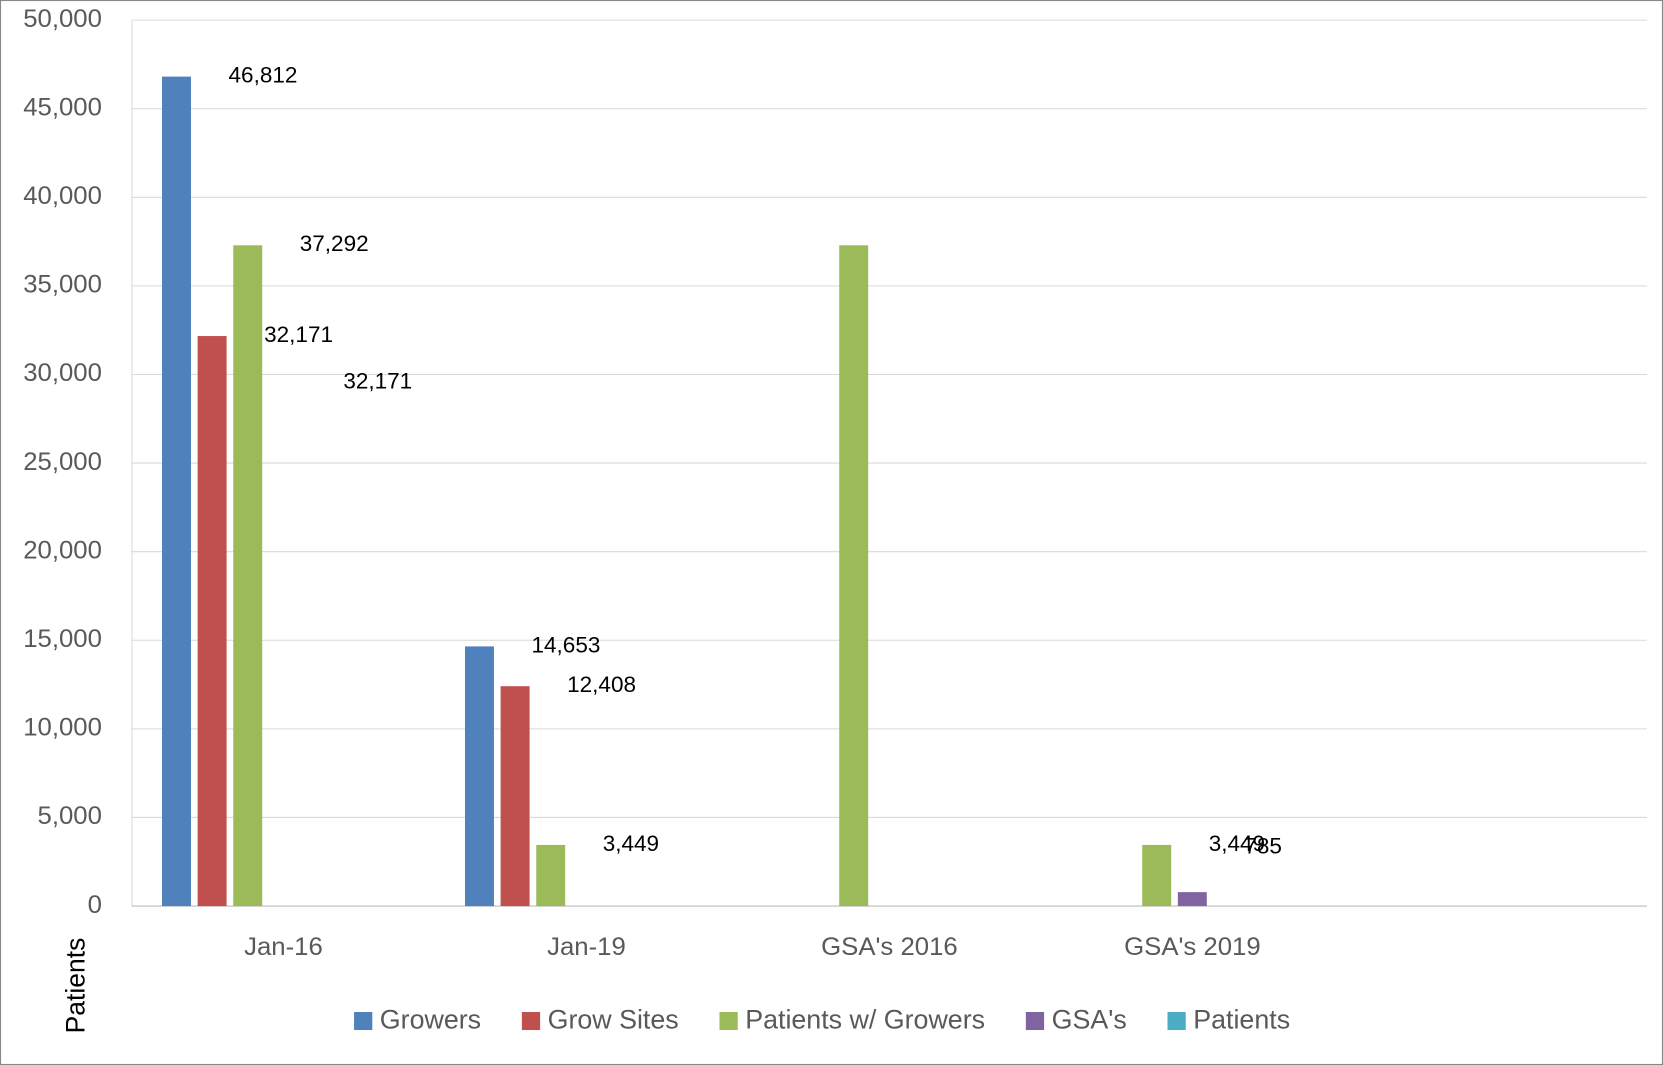 The image size is (1663, 1065). Describe the element at coordinates (377, 381) in the screenshot. I see `annotation: 32,171` at that location.